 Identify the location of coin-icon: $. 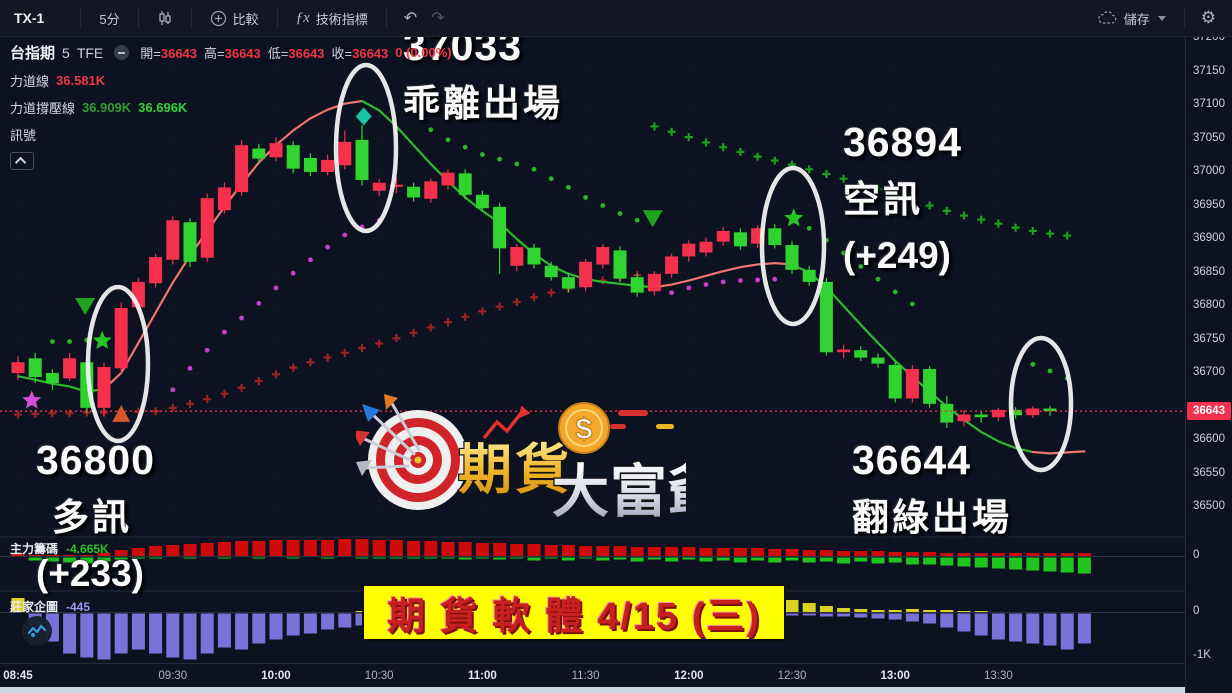
(584, 428).